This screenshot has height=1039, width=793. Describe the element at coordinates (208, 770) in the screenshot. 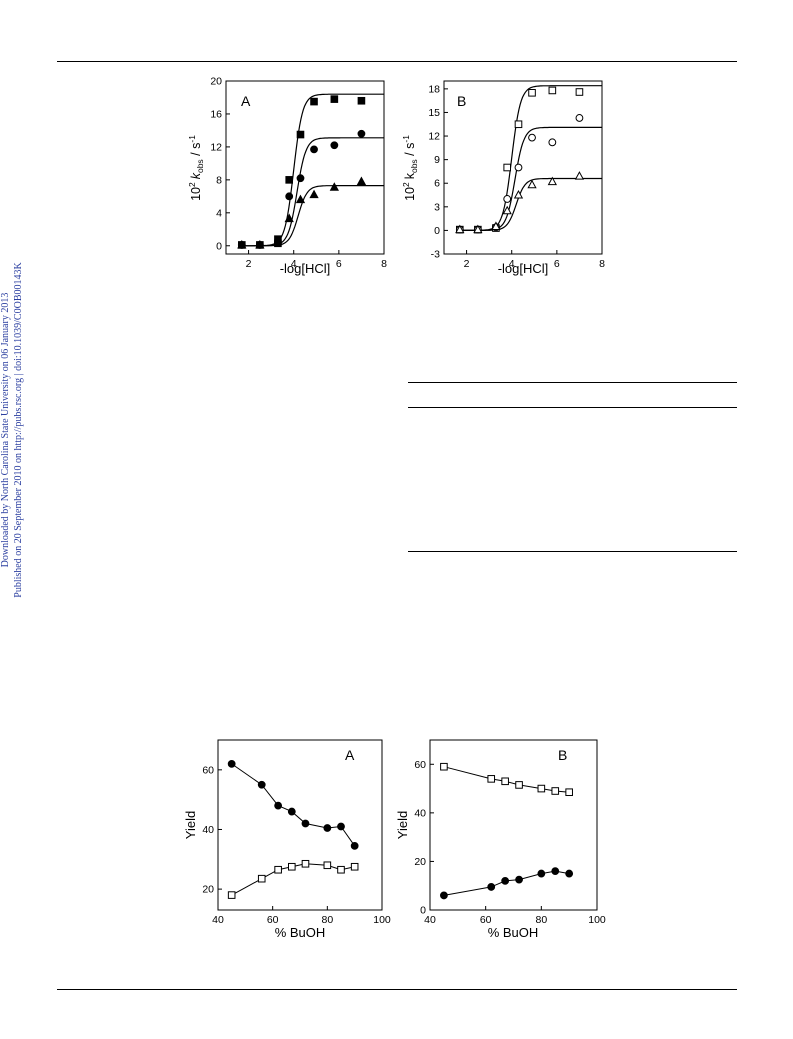

I see `y-tick-label: 60` at that location.